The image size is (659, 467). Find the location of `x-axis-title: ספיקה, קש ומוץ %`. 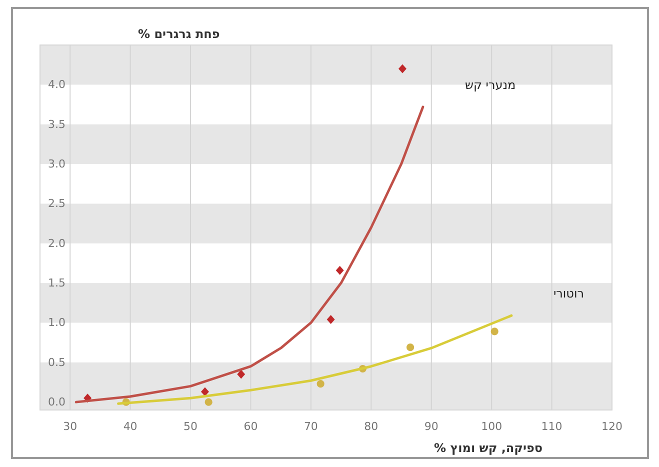

x-axis-title: ספיקה, קש ומוץ % is located at coordinates (488, 448).